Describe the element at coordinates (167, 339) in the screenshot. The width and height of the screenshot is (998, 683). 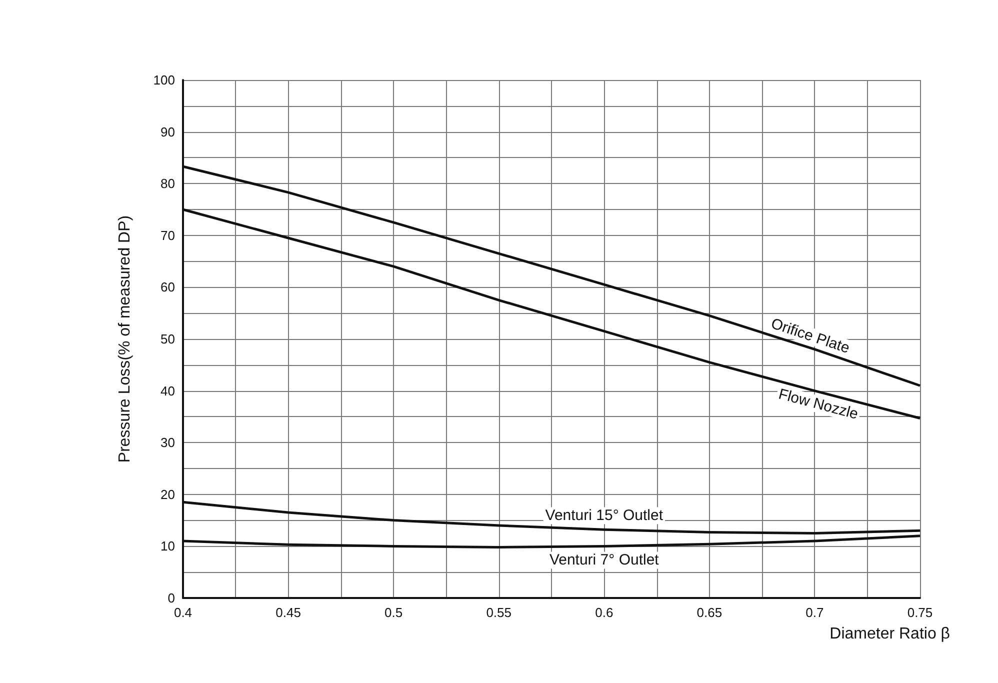
I see `y-tick-label: 50` at that location.